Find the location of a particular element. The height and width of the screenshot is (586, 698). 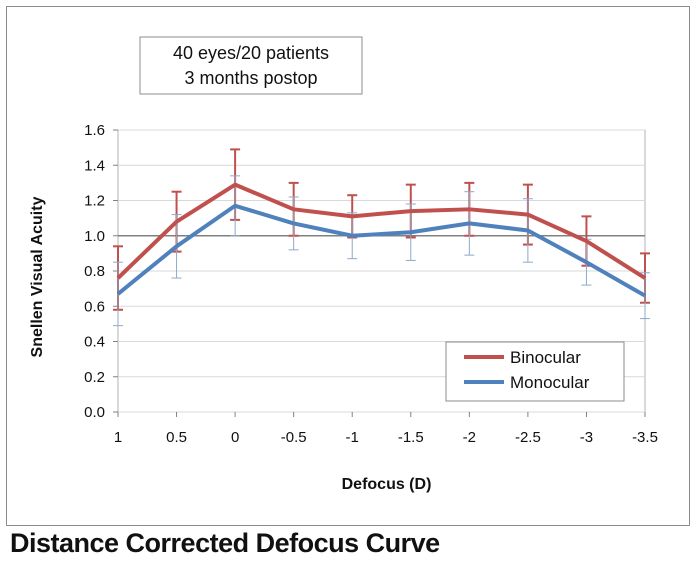

x-tick-label: 0 is located at coordinates (235, 437).